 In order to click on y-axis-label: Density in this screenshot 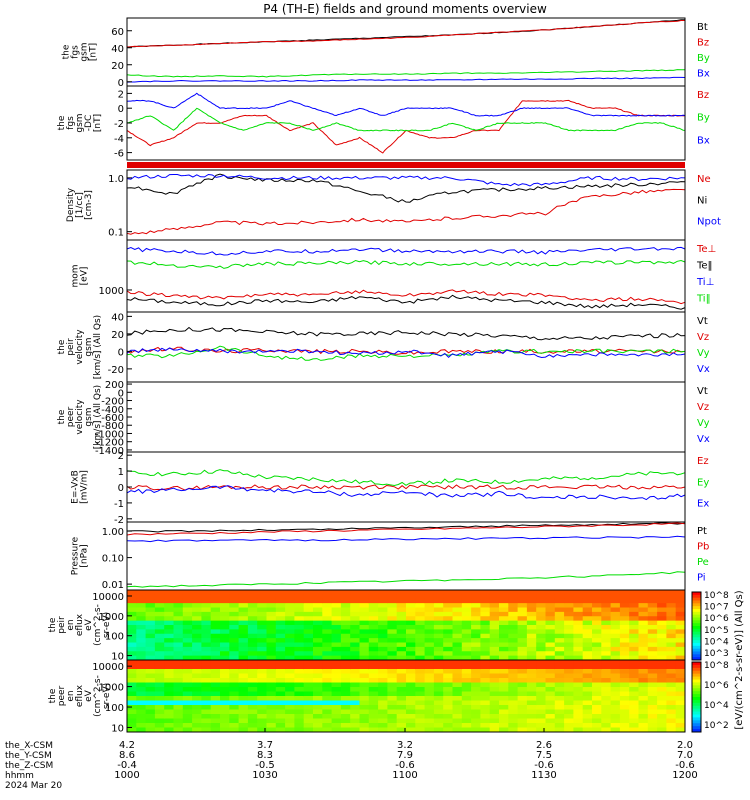, I will do `click(71, 204)`.